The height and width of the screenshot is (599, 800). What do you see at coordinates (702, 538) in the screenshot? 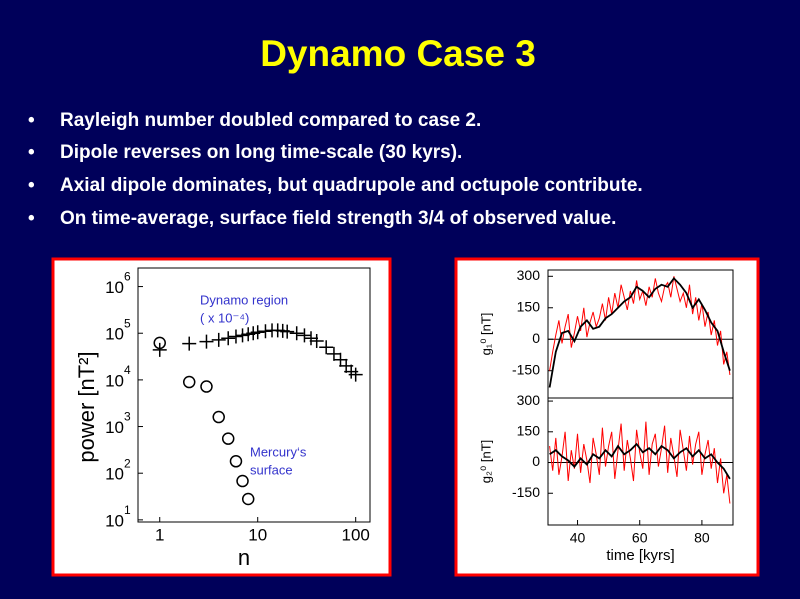
I see `x-tick-label: 80` at bounding box center [702, 538].